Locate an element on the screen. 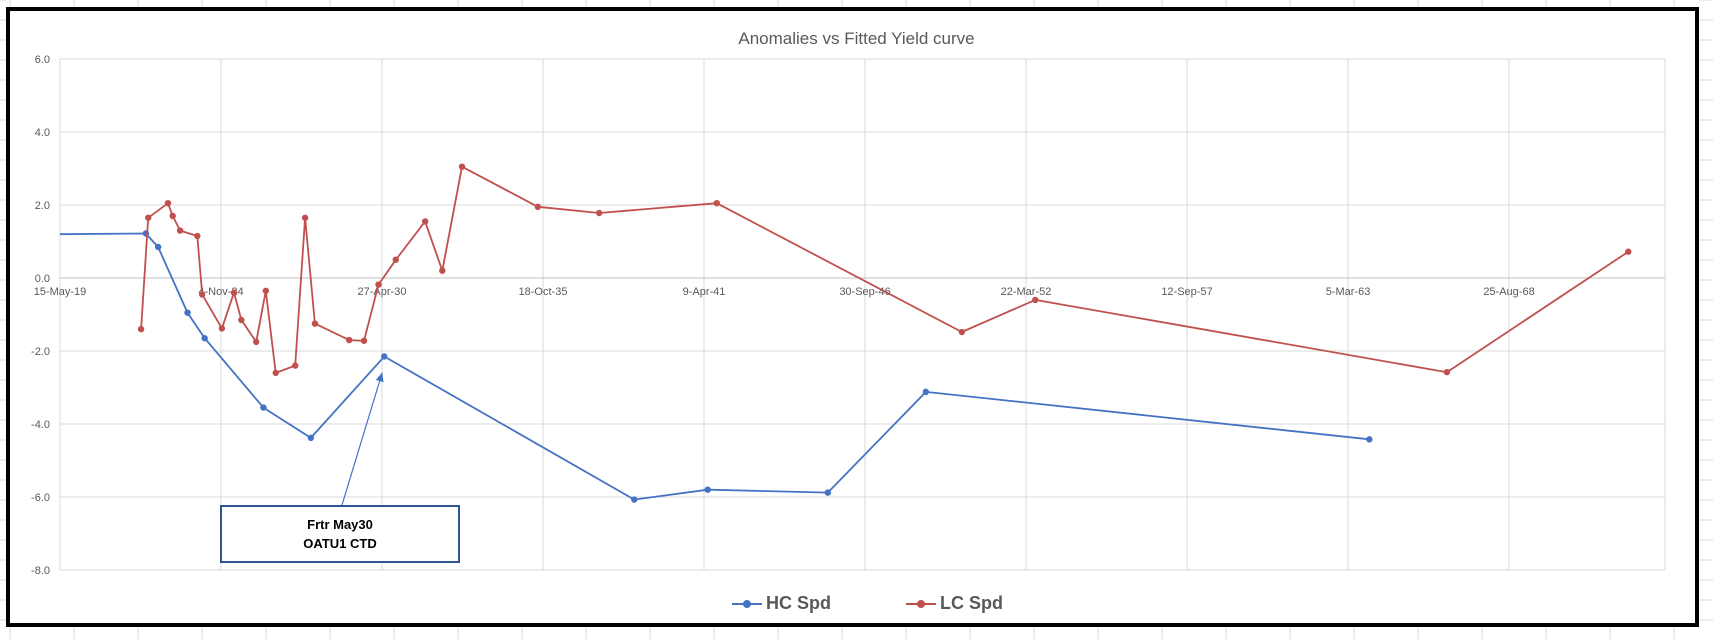 This screenshot has width=1713, height=640. y-tick-label: 4.0 is located at coordinates (42, 133).